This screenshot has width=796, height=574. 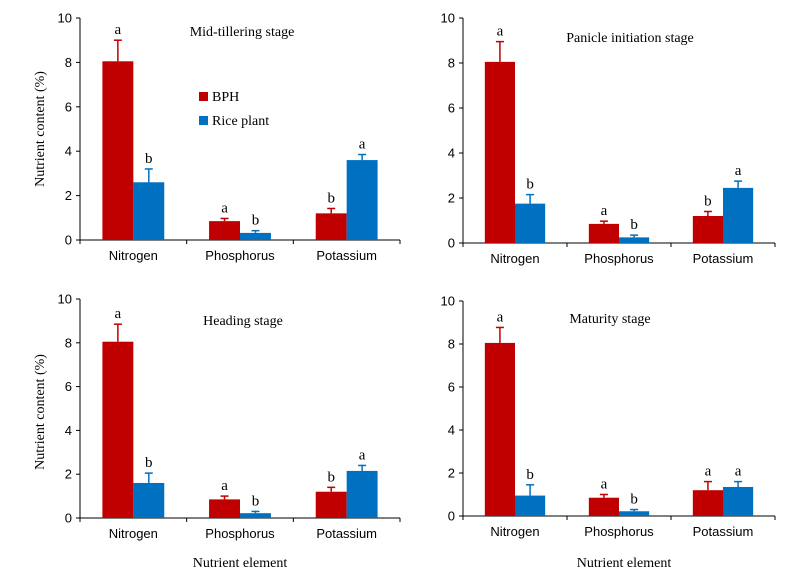 What do you see at coordinates (630, 38) in the screenshot?
I see `panel-title: Panicle initiation stage` at bounding box center [630, 38].